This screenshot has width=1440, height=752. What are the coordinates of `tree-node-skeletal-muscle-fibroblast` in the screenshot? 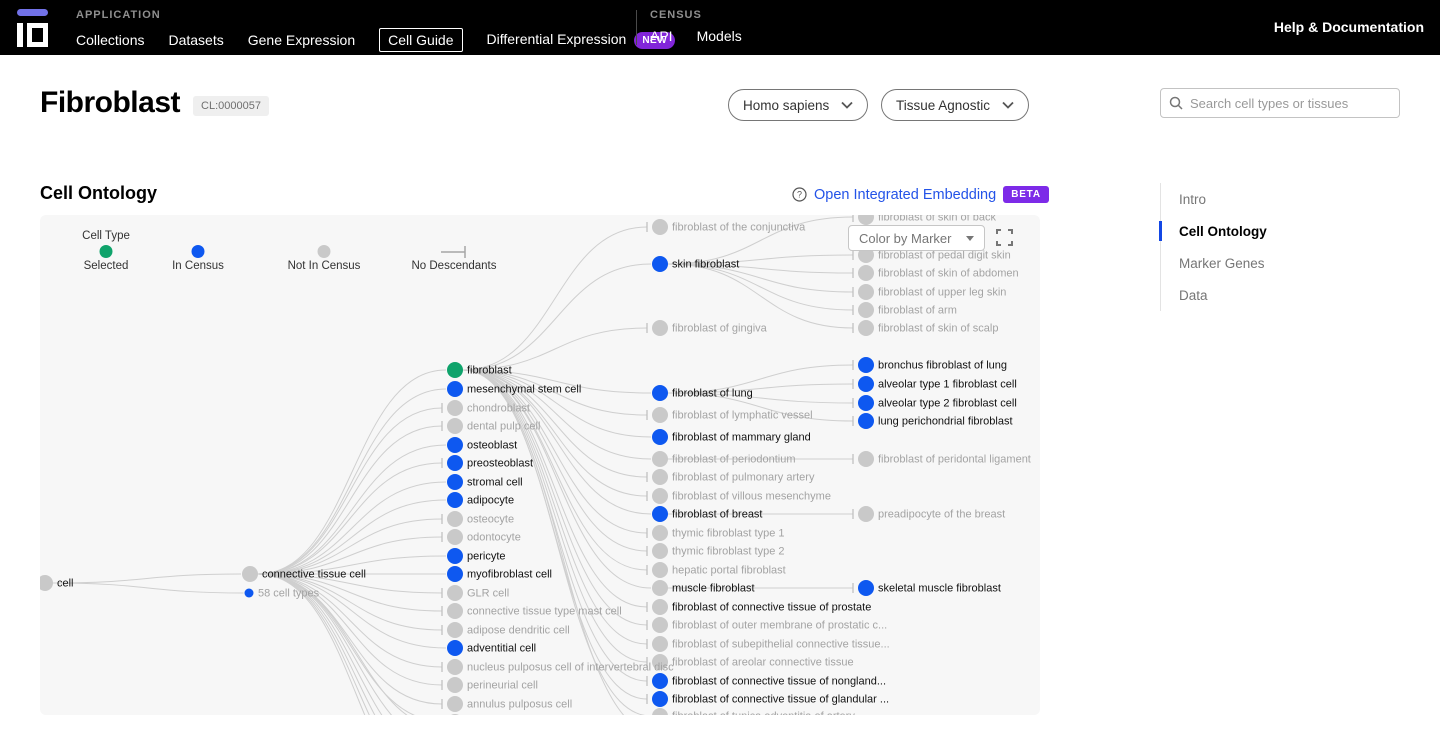 It's located at (866, 588).